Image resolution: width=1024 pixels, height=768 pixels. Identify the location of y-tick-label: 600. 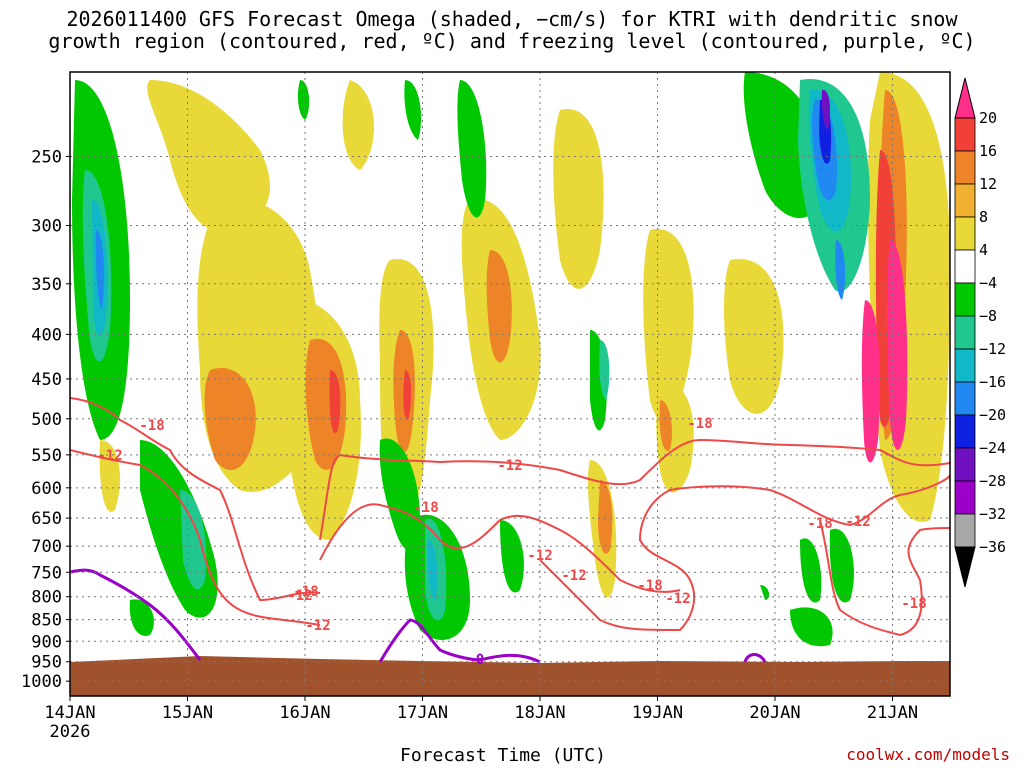
(46, 489).